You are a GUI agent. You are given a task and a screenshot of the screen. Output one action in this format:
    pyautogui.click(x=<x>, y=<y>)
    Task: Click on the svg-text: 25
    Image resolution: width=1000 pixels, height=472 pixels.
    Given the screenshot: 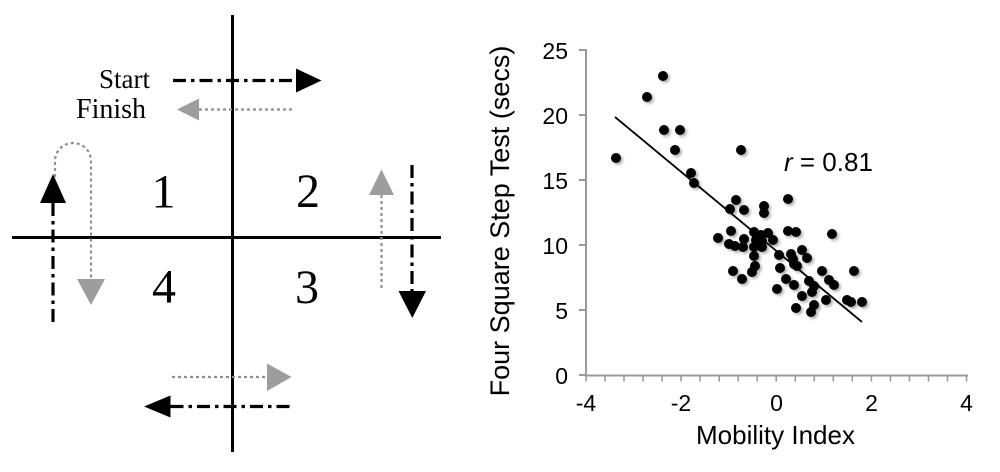 What is the action you would take?
    pyautogui.click(x=555, y=51)
    